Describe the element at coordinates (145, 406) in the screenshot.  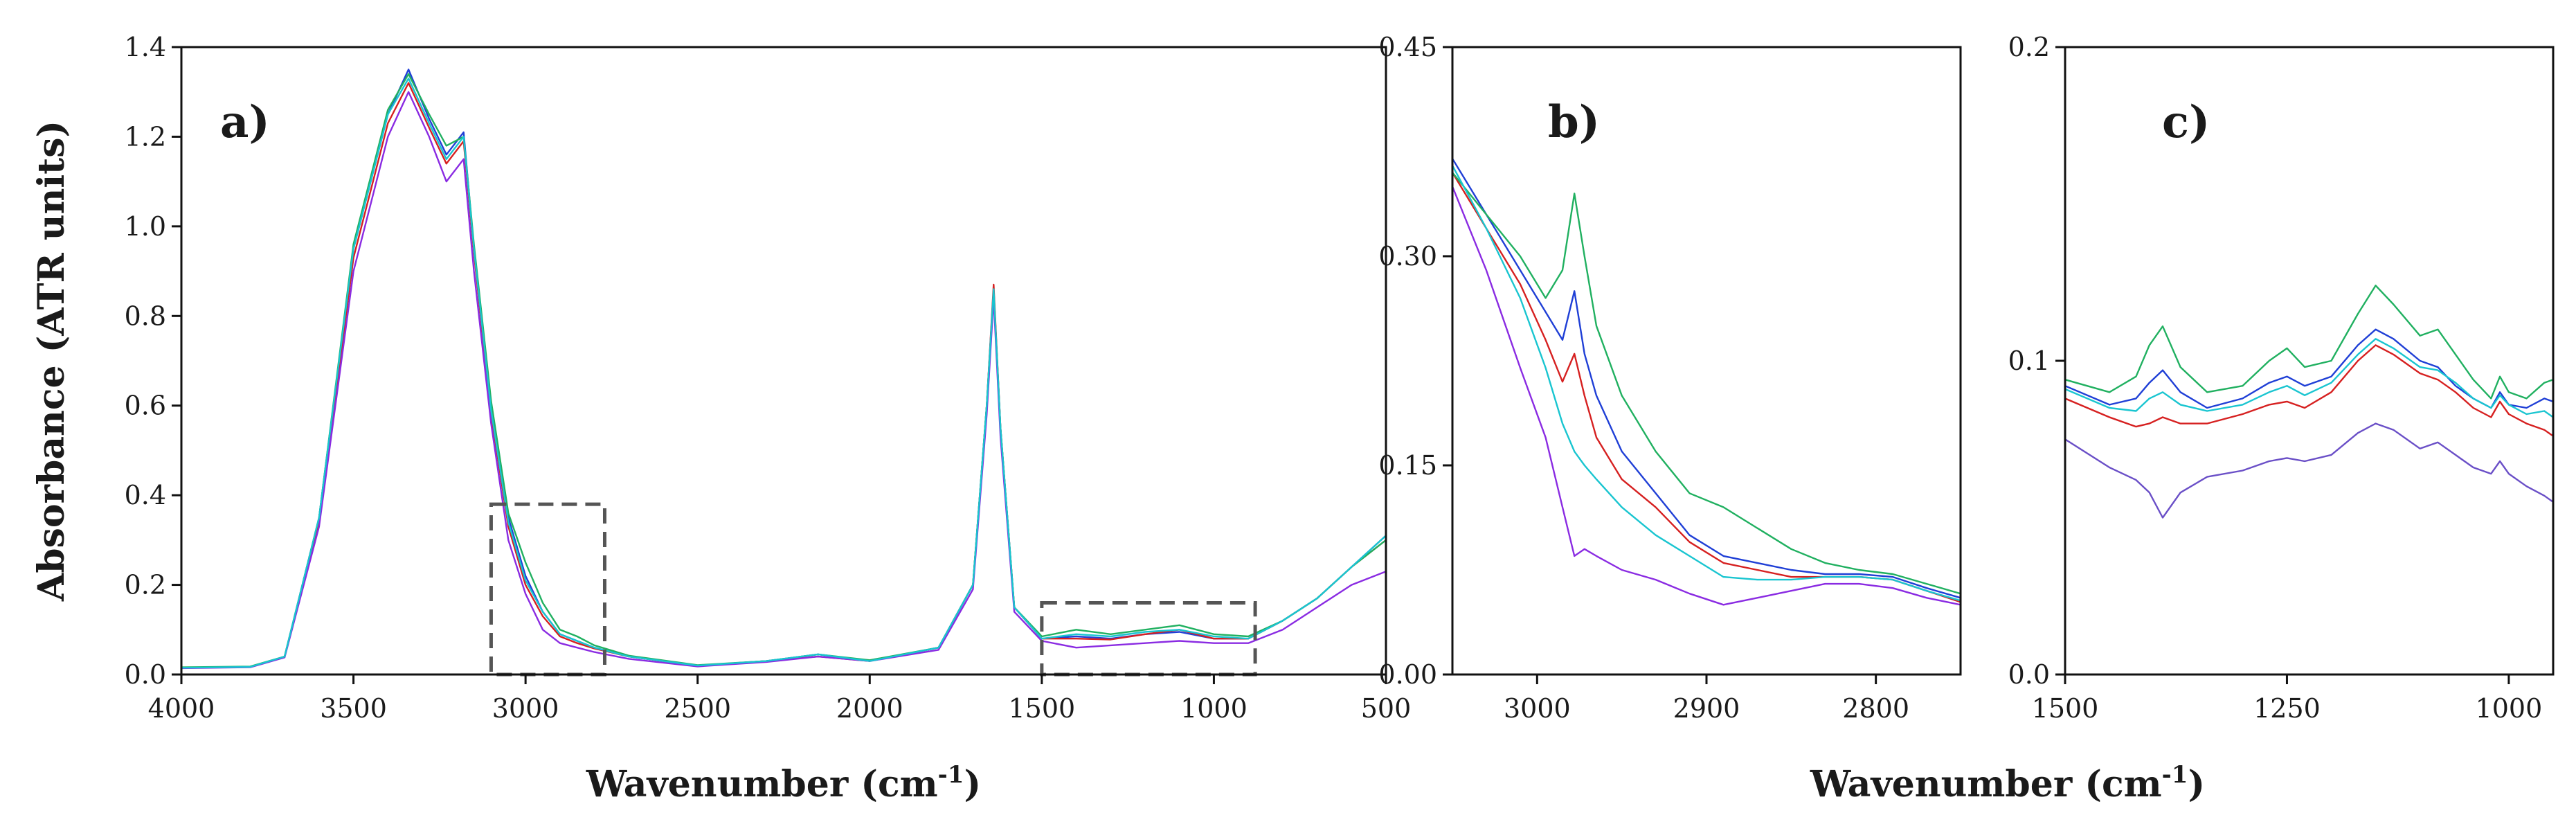
I see `y-tick-label-a: 0.6` at that location.